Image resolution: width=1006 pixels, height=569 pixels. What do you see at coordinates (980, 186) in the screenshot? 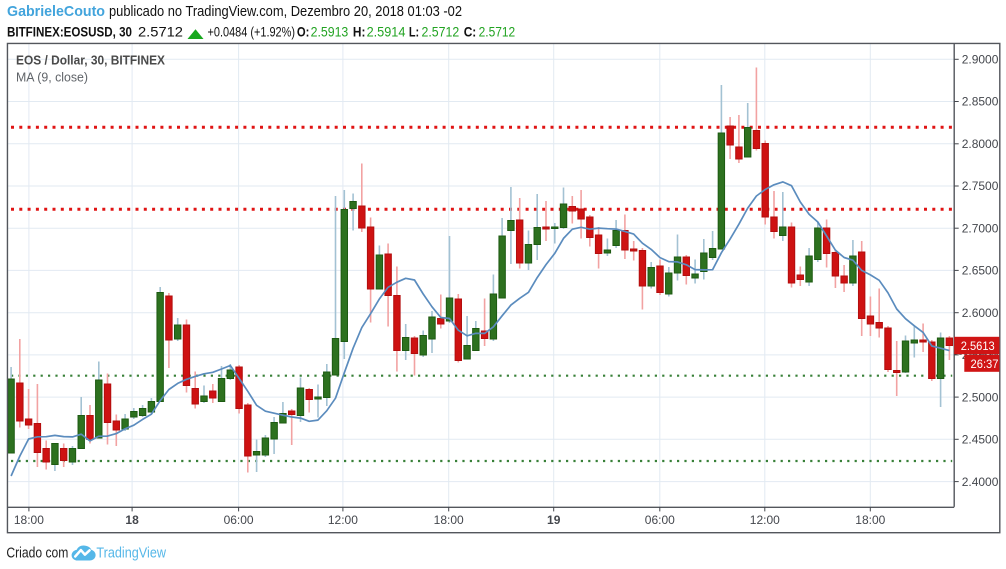
I see `svg-text: 2.7500` at bounding box center [980, 186].